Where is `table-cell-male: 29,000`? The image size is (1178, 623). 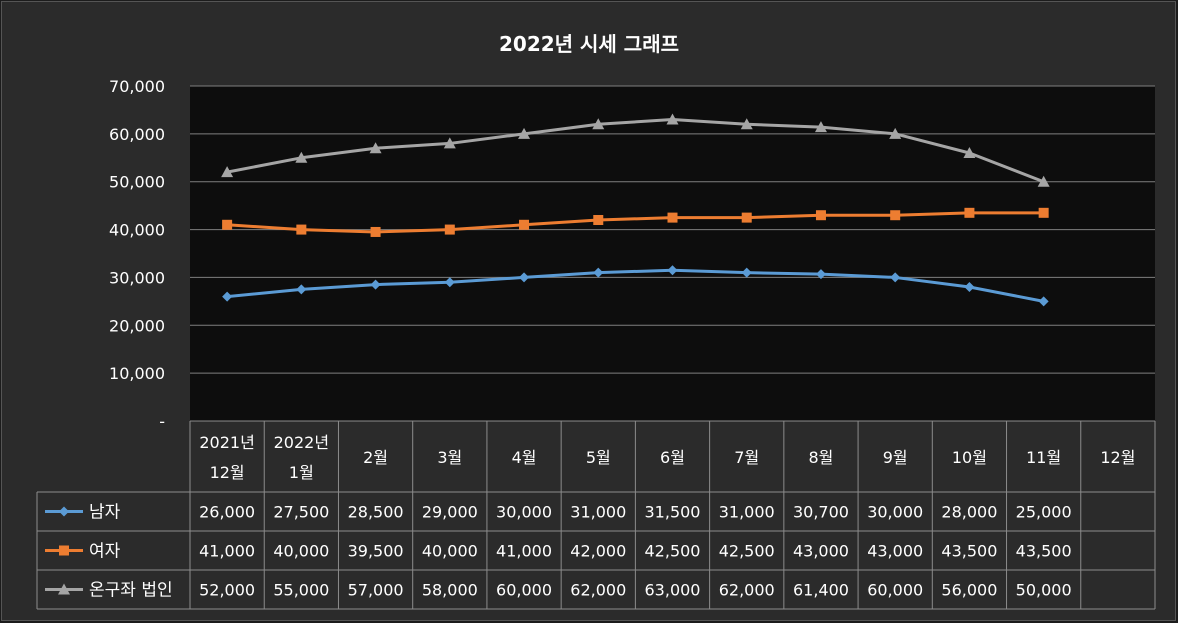 table-cell-male: 29,000 is located at coordinates (450, 512).